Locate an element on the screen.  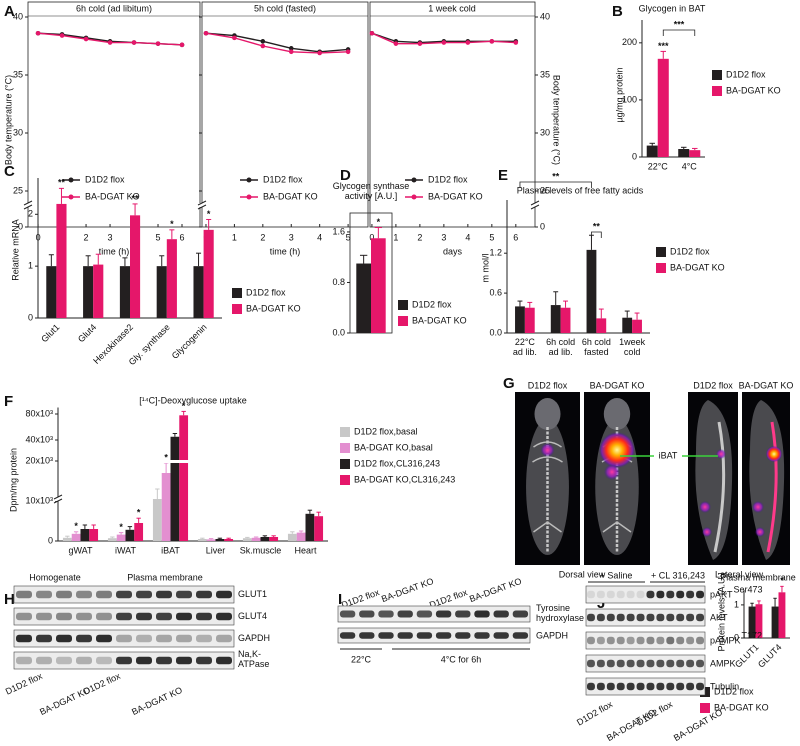
row-label: Na,K-ATPase is located at coordinates (253, 659).